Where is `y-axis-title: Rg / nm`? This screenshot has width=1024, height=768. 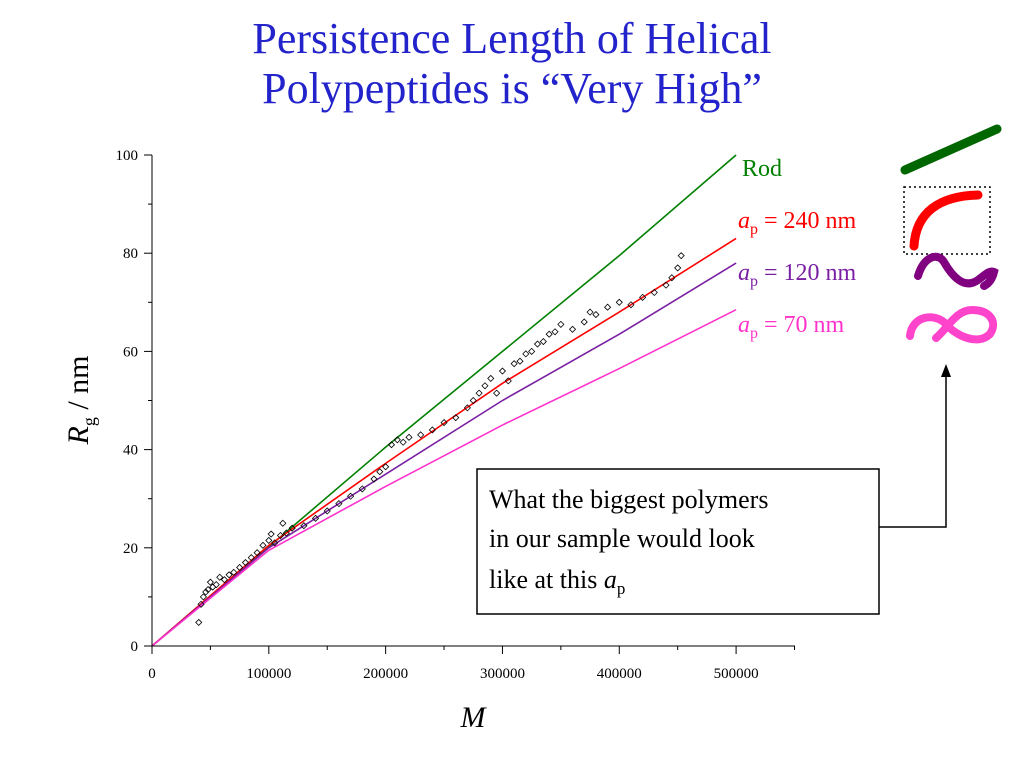
y-axis-title: Rg / nm is located at coordinates (80, 401).